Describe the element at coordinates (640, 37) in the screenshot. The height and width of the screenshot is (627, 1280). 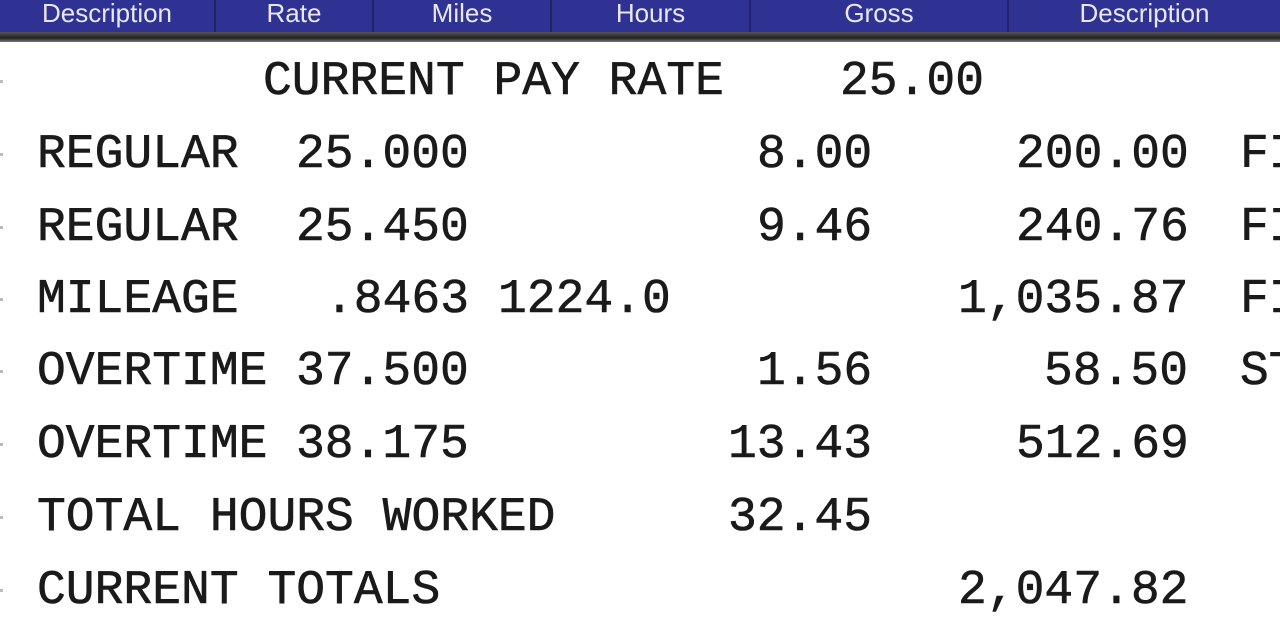
I see `header-divider` at that location.